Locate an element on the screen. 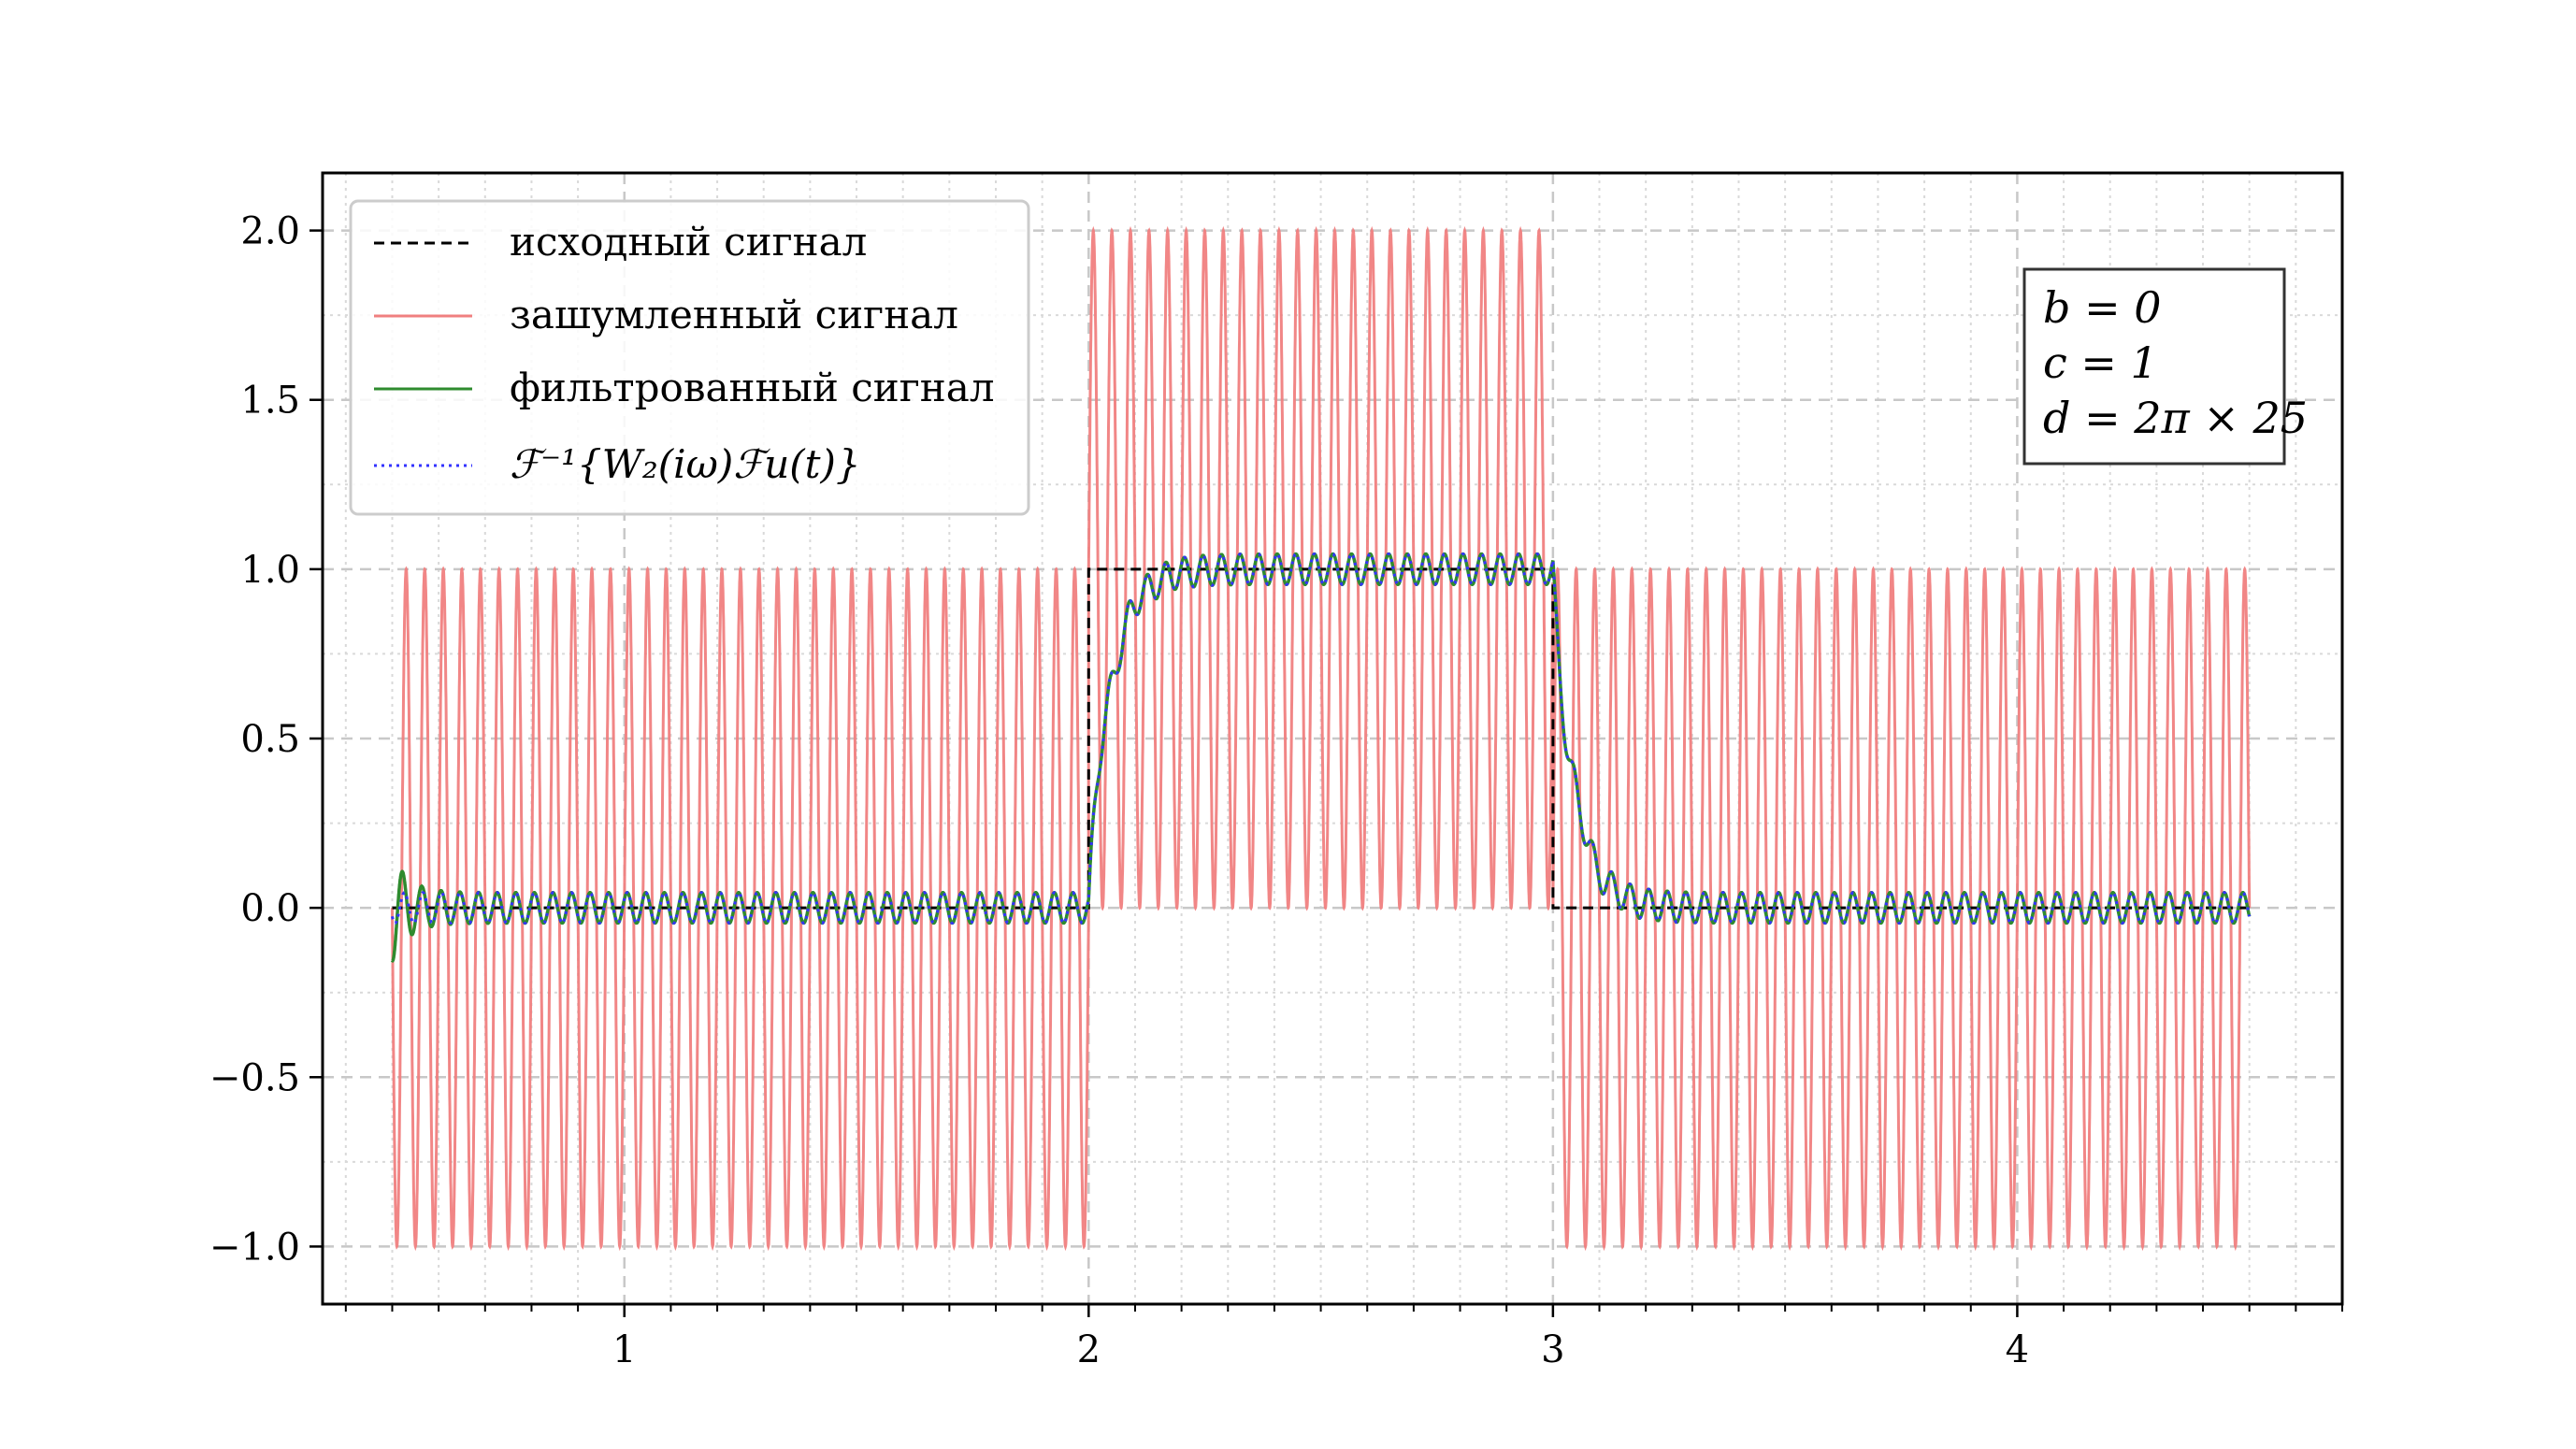 The width and height of the screenshot is (2576, 1449). x-tick-label: 3 is located at coordinates (1553, 1349).